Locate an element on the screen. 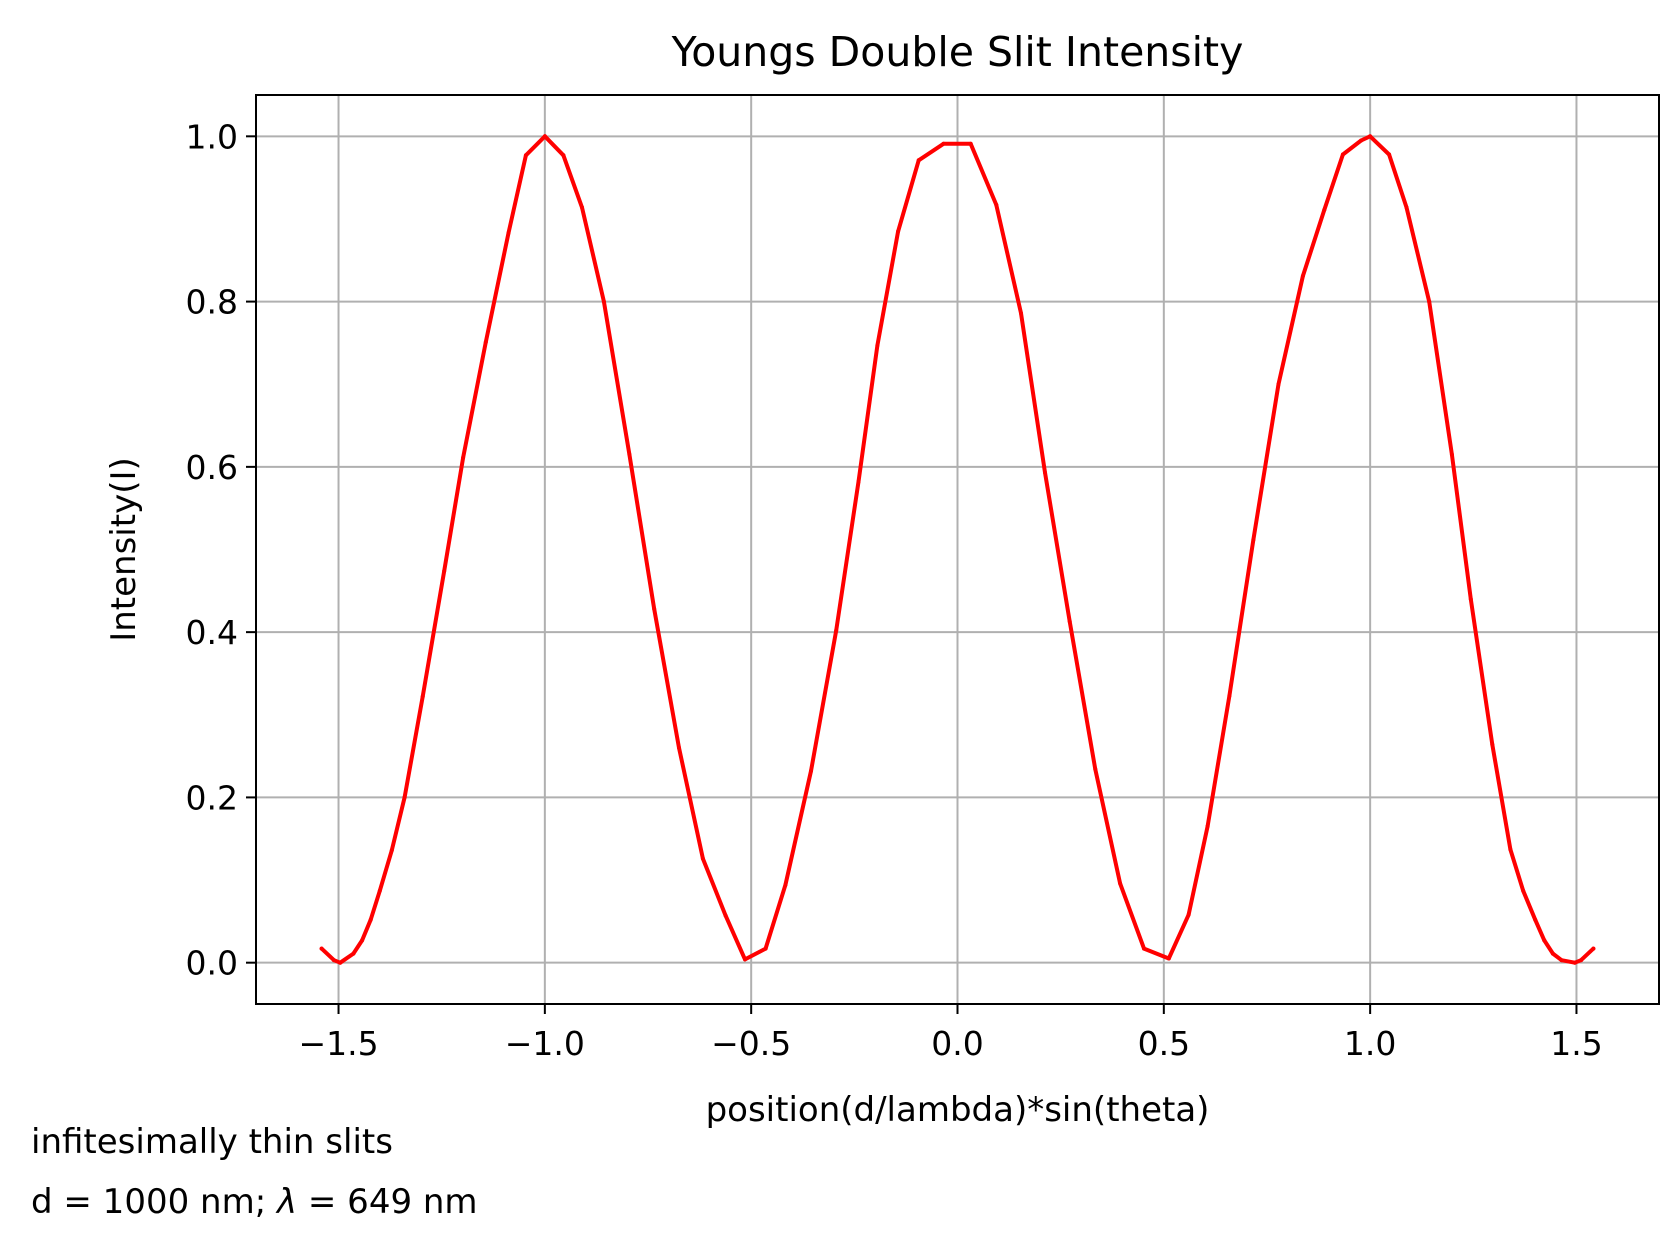  x-tick-label: 1.5 is located at coordinates (1576, 1043).